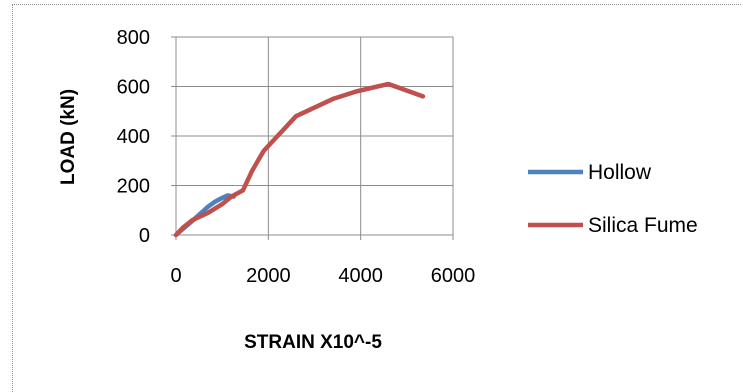  Describe the element at coordinates (613, 199) in the screenshot. I see `legend: Hollow Silica Fume` at that location.